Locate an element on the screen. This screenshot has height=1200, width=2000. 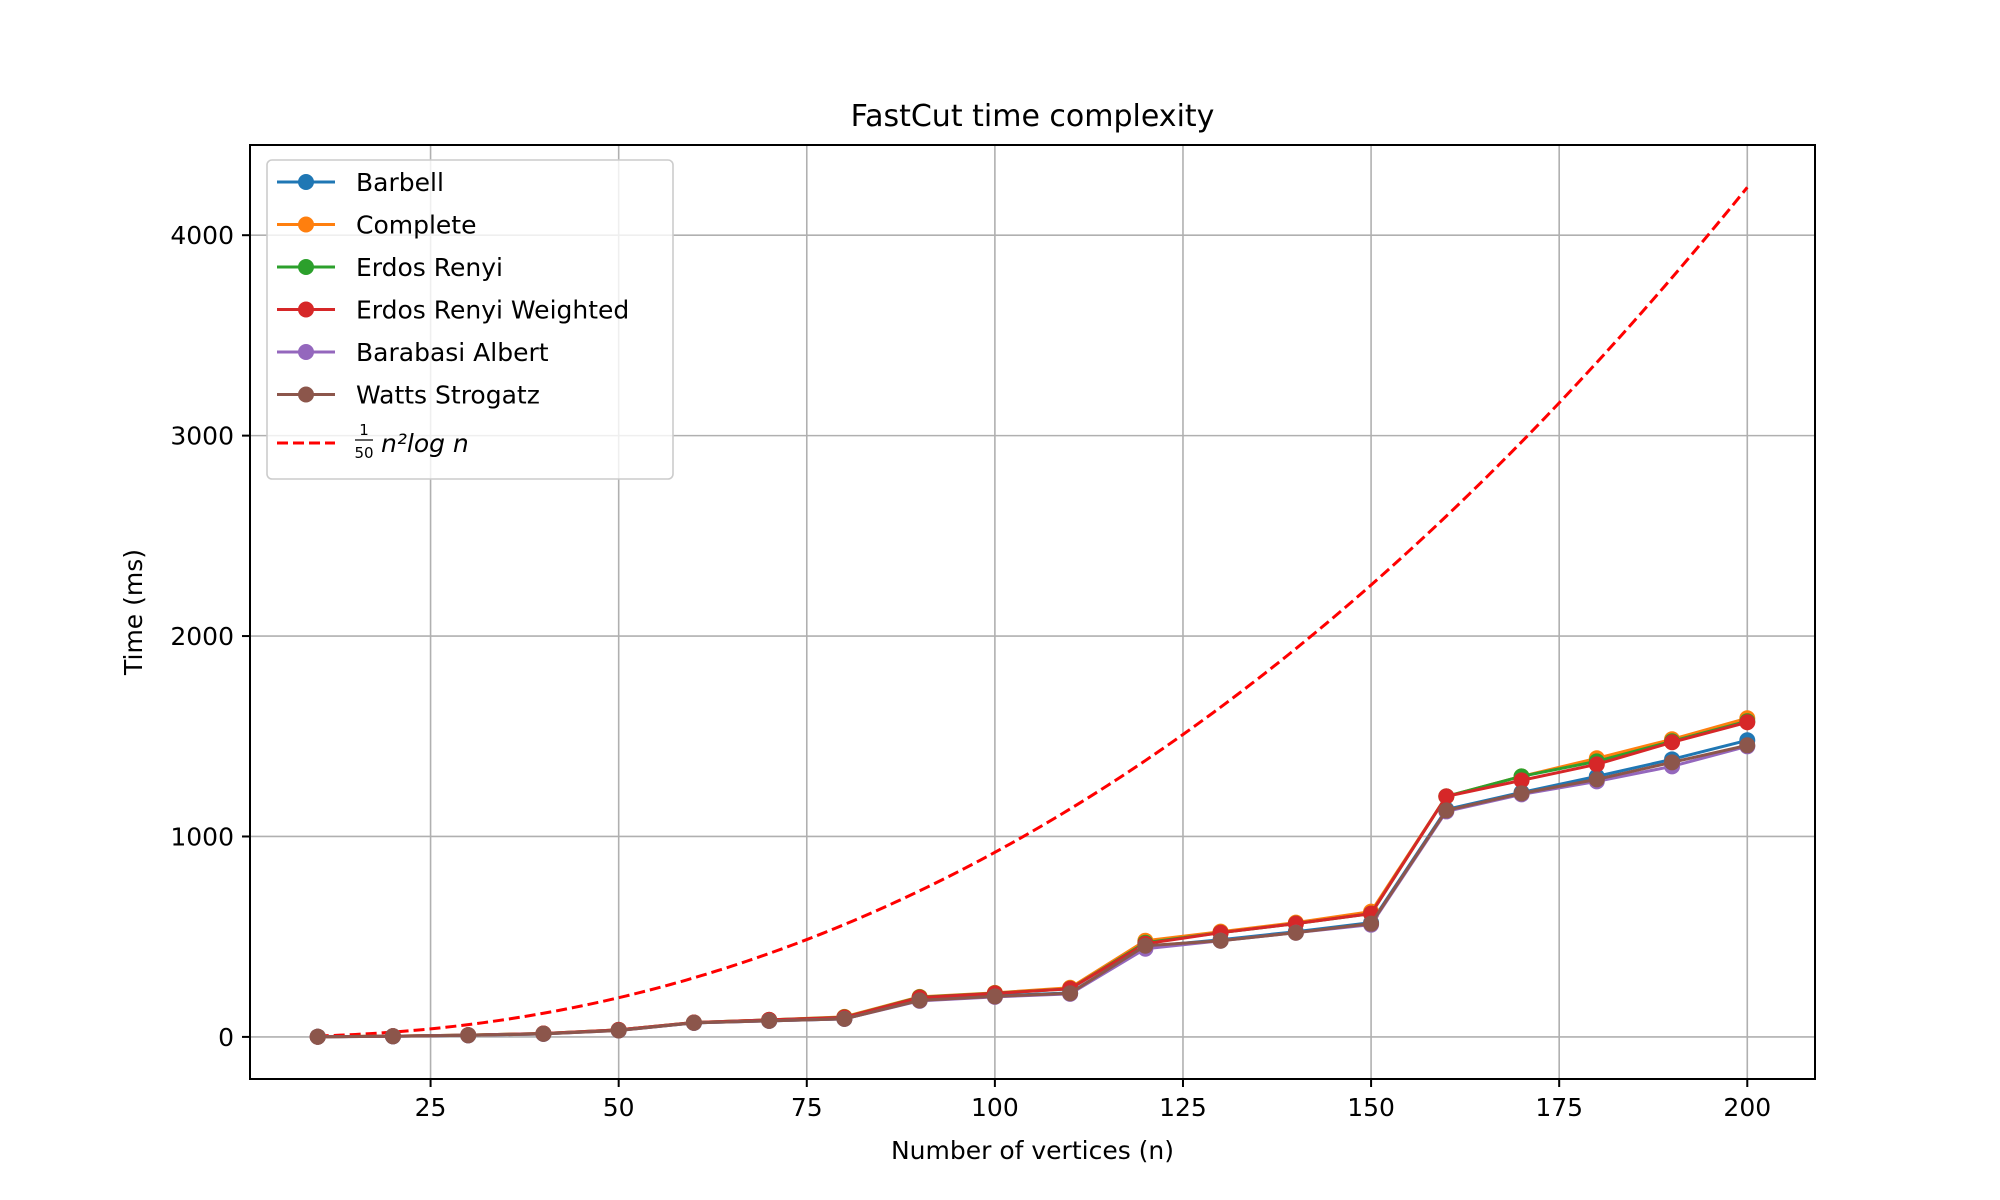
legend-label: Complete is located at coordinates (416, 225).